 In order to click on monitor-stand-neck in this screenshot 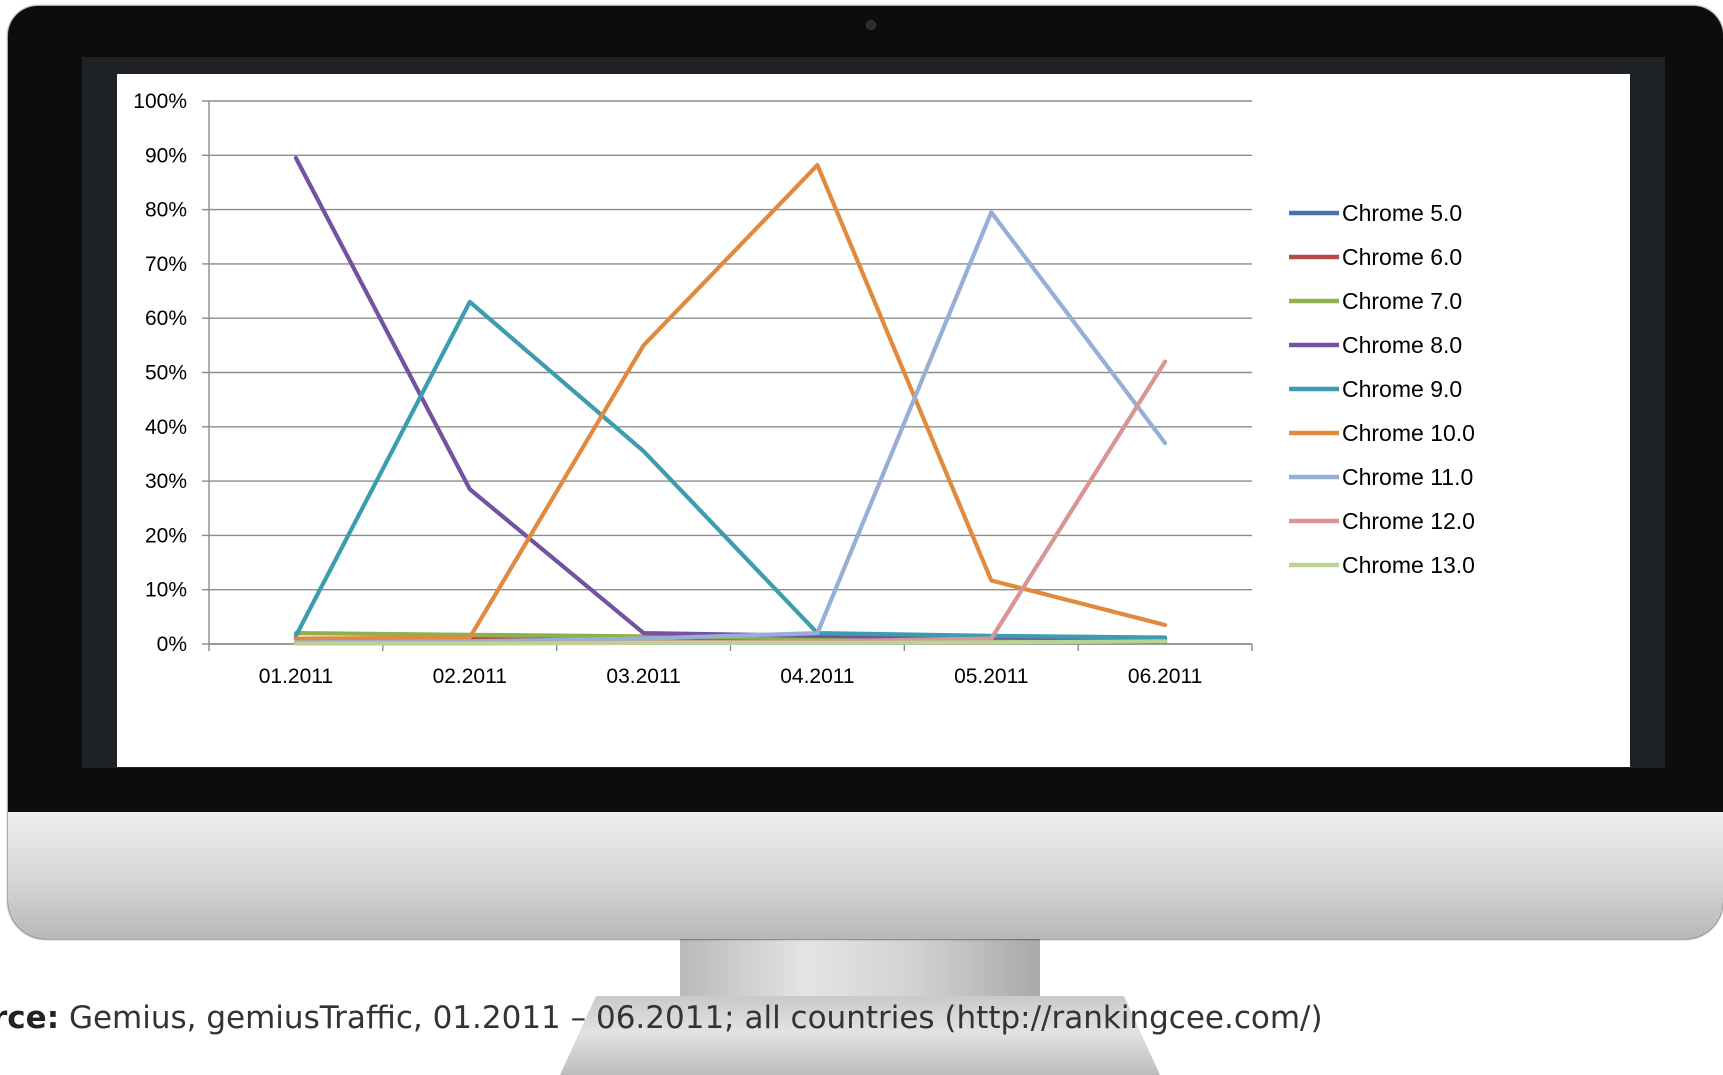, I will do `click(860, 968)`.